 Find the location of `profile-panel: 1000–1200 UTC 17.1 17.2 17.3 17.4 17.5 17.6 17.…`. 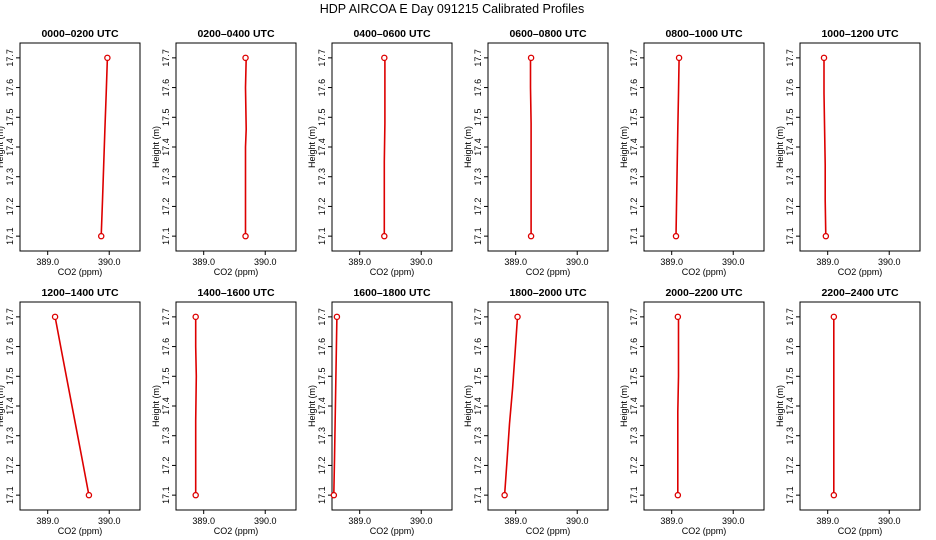

profile-panel: 1000–1200 UTC 17.1 17.2 17.3 17.4 17.5 17.6 17.… is located at coordinates (848, 152).